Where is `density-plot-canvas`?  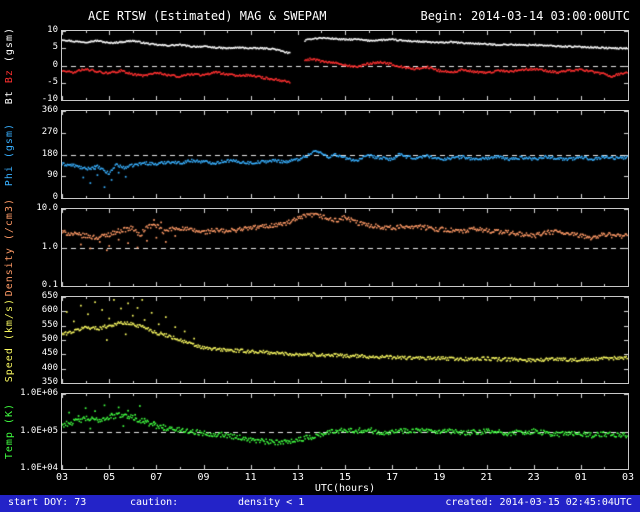 density-plot-canvas is located at coordinates (345, 247).